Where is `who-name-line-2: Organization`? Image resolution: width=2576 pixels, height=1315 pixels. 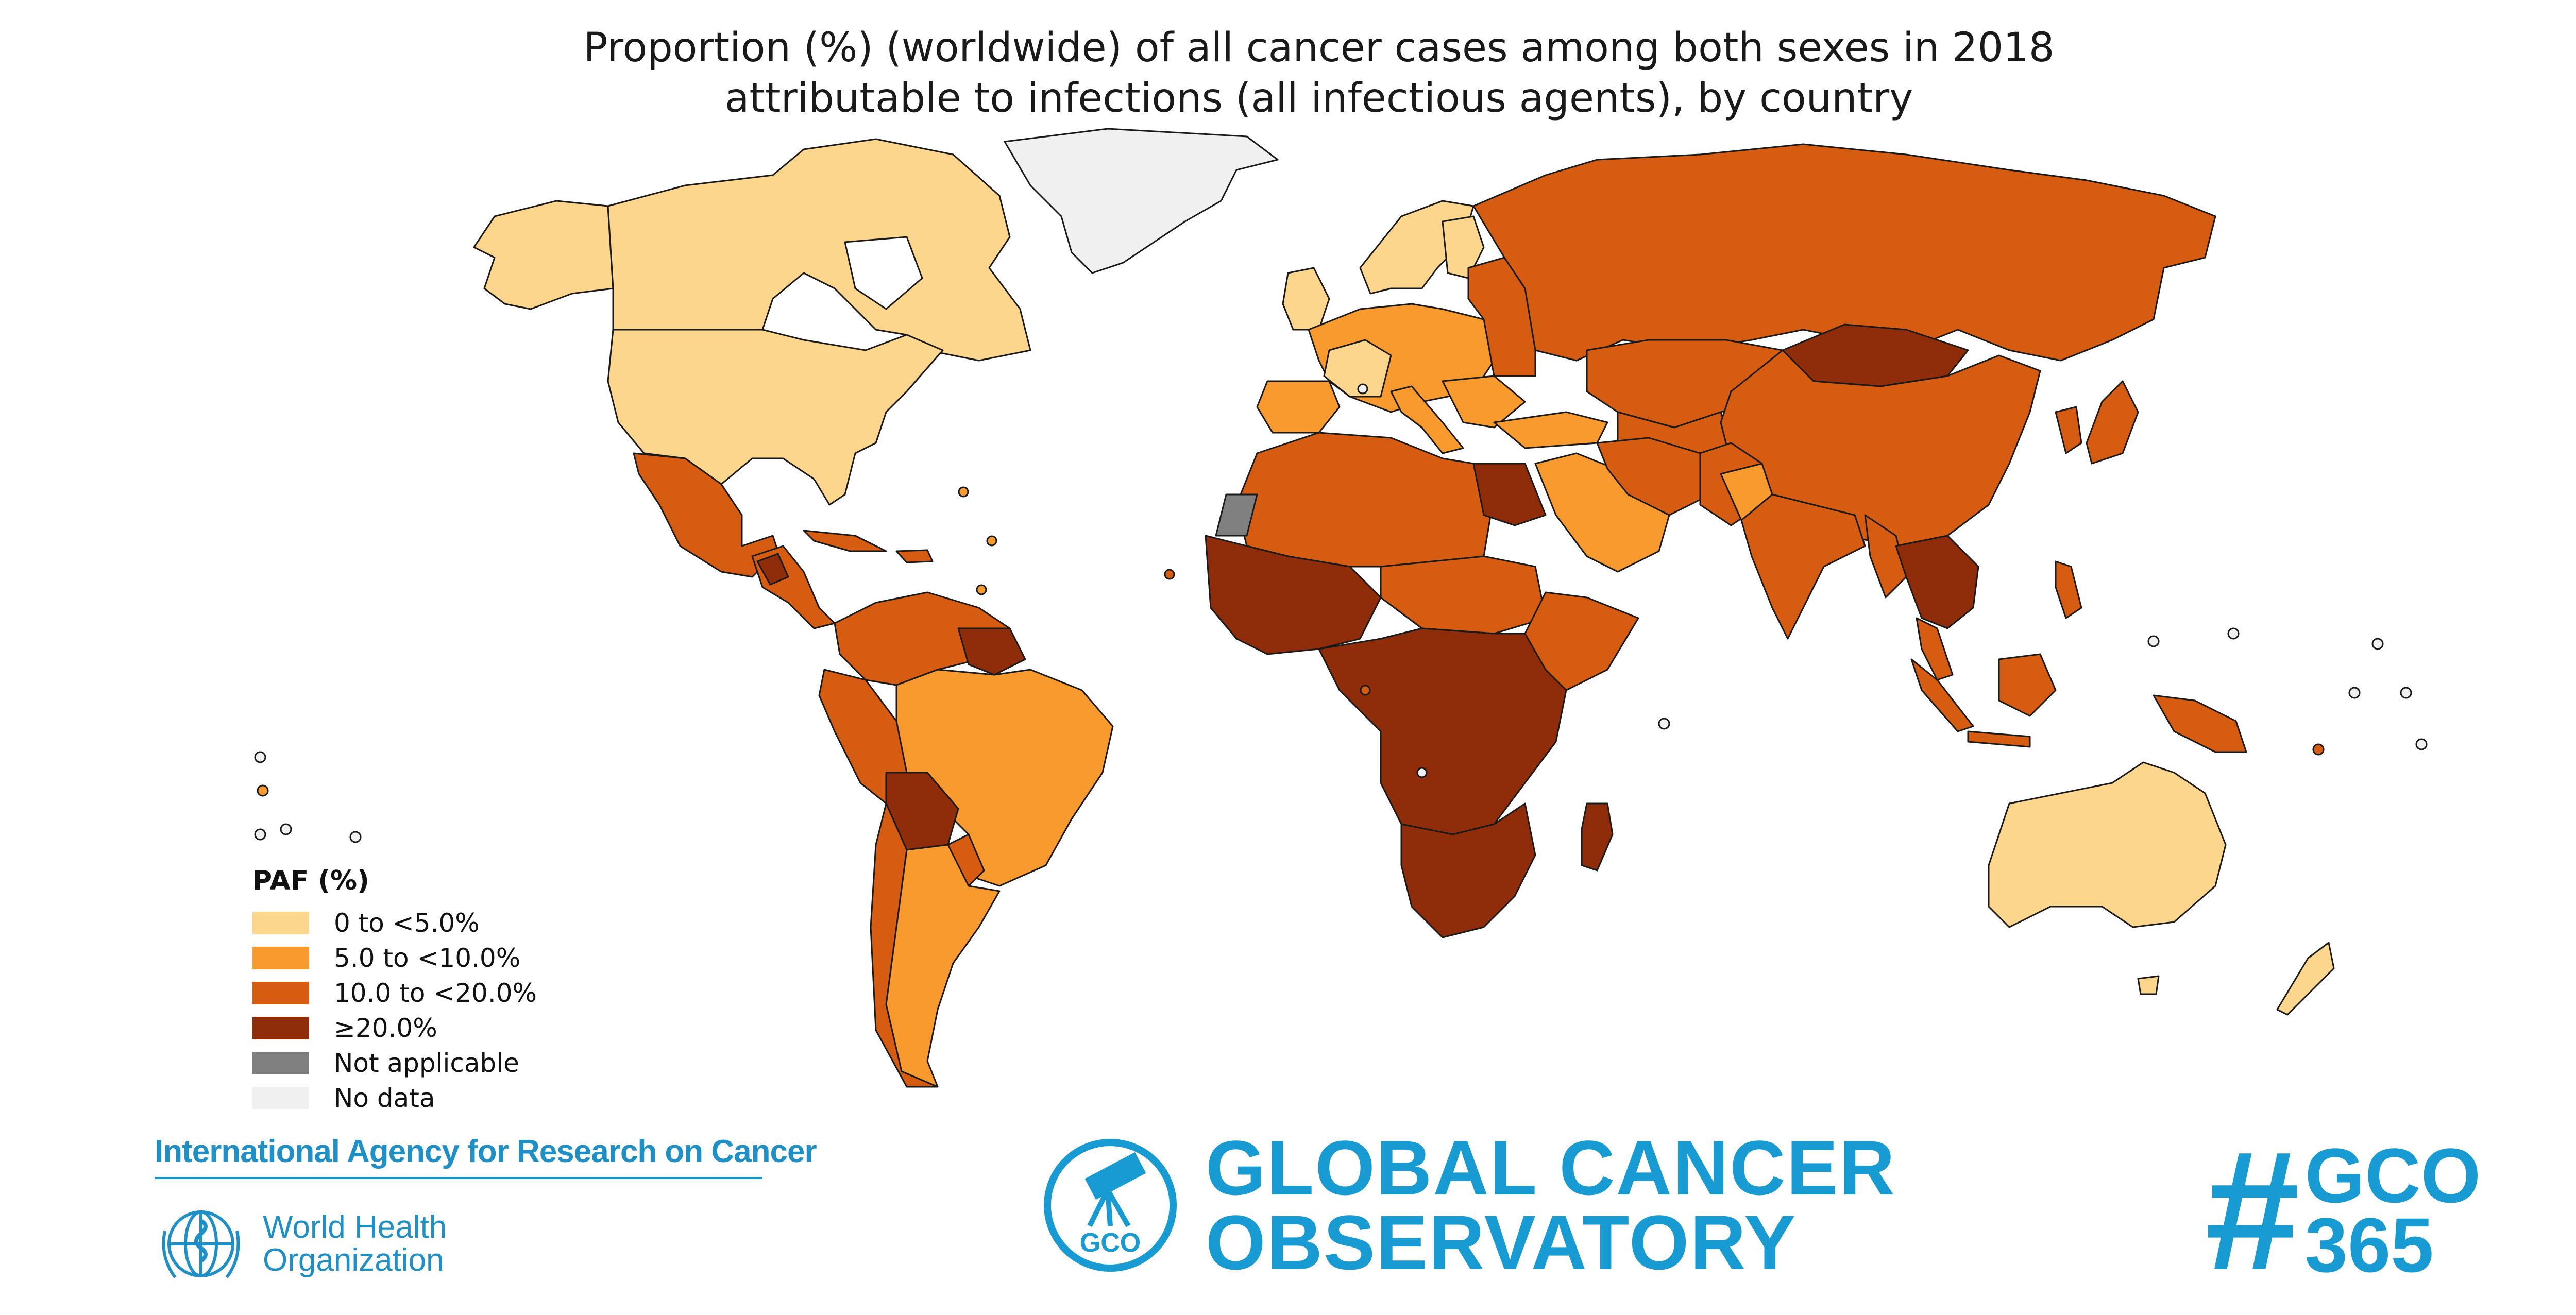
who-name-line-2: Organization is located at coordinates (353, 1260).